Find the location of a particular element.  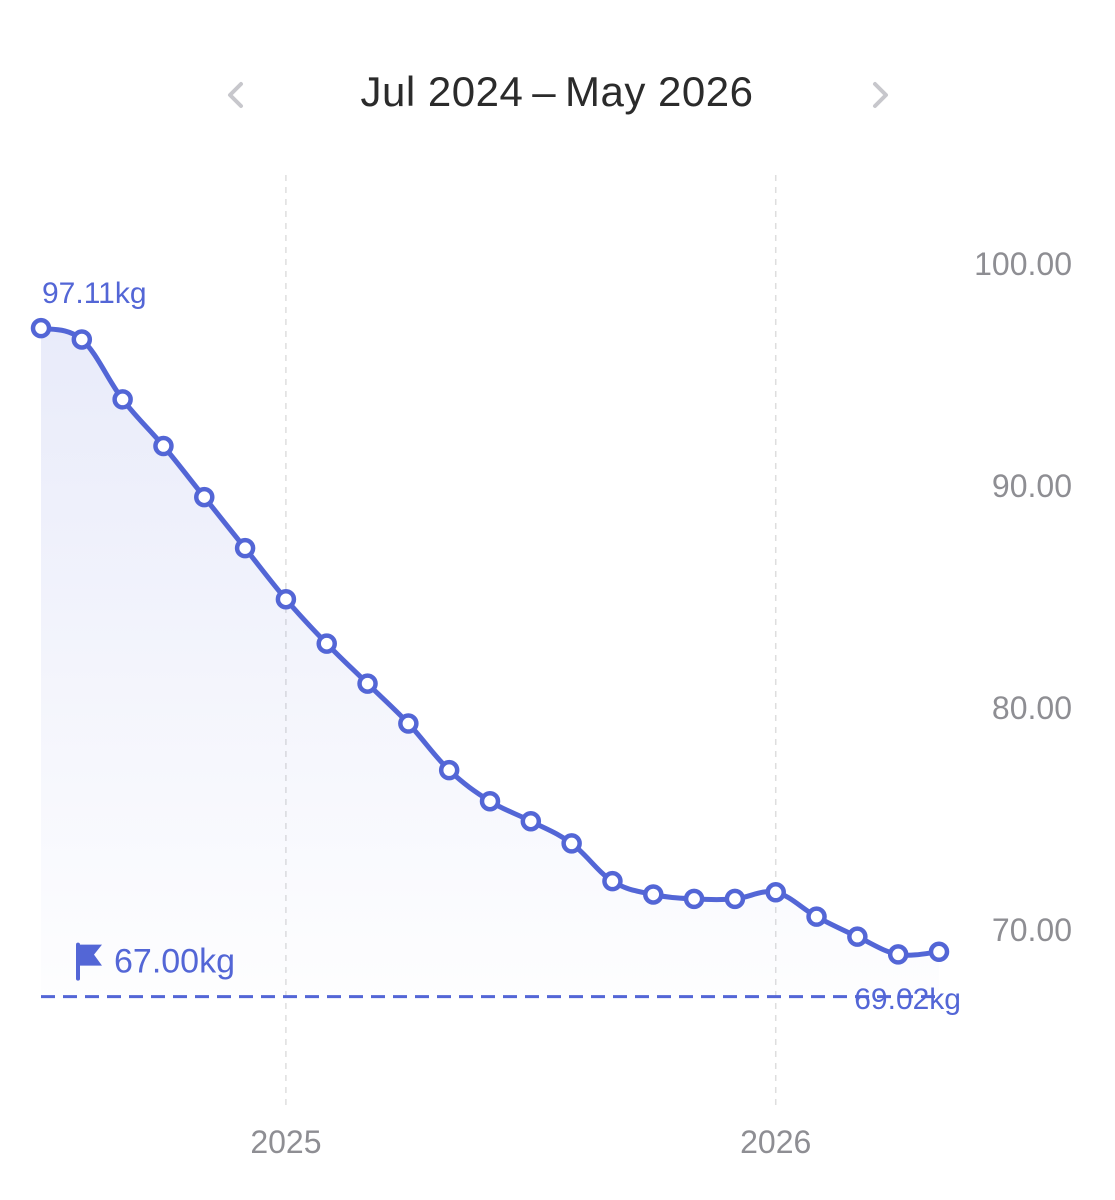

previous-period-button is located at coordinates (236, 95).